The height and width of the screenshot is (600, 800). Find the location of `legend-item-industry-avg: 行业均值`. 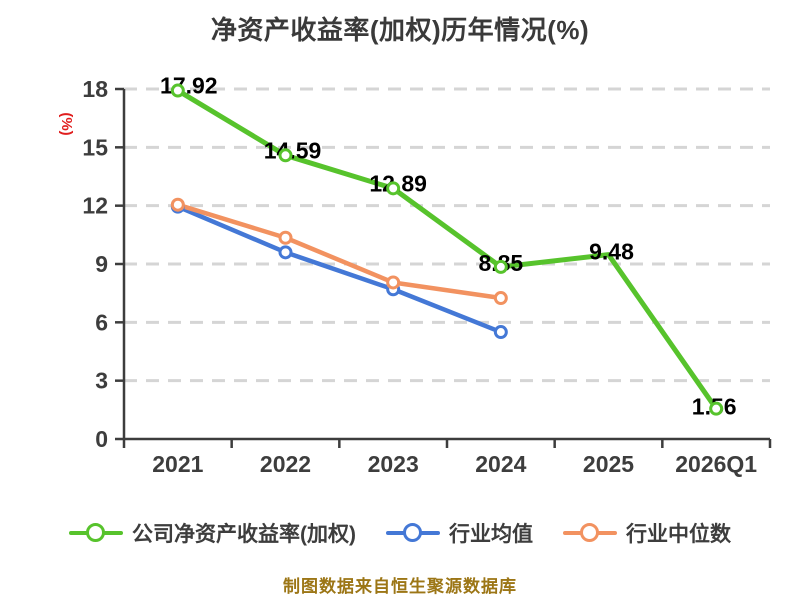

legend-item-industry-avg: 行业均值 is located at coordinates (459, 533).